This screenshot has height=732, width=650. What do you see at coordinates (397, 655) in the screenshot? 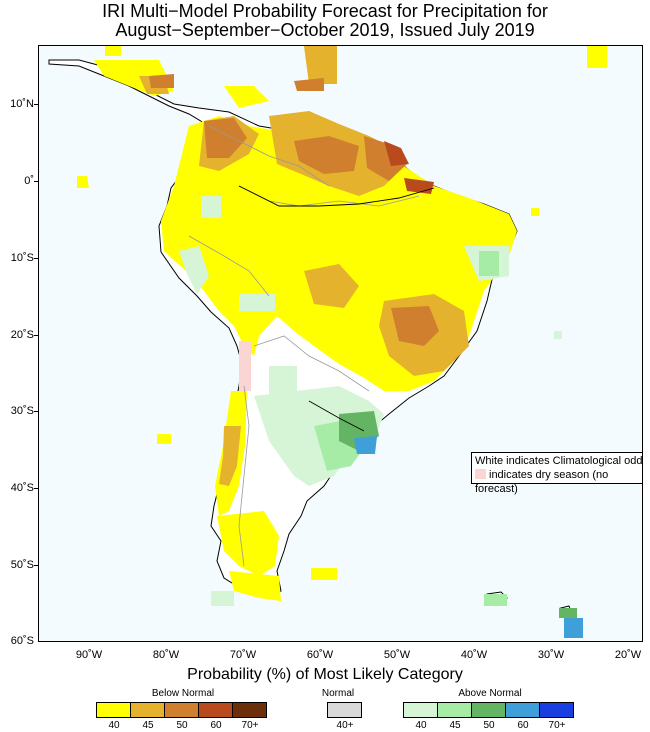
I see `lon-label-50w: 50˚W` at bounding box center [397, 655].